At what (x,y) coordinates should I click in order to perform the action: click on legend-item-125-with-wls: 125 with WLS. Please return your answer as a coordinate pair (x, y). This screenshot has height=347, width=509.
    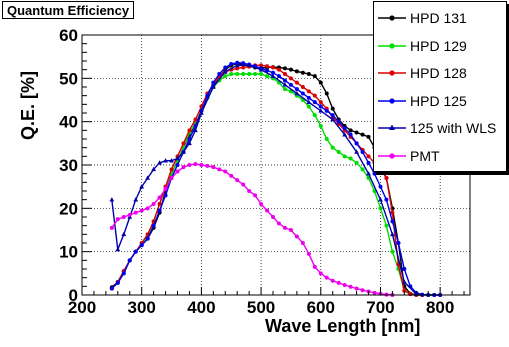
    Looking at the image, I should click on (439, 128).